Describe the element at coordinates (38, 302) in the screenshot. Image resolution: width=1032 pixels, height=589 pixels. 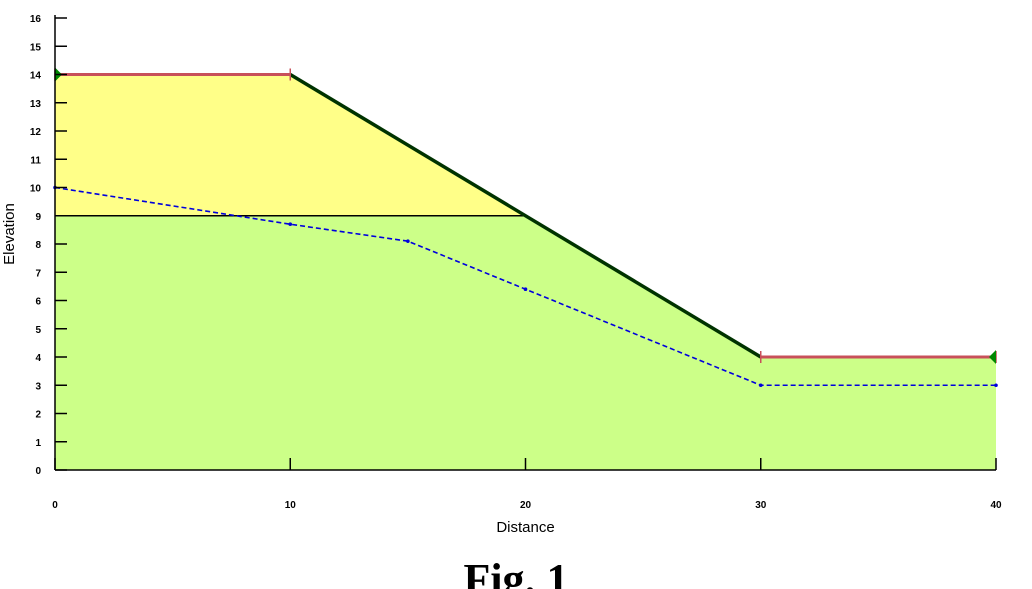
I see `y-tick-label: 6` at that location.